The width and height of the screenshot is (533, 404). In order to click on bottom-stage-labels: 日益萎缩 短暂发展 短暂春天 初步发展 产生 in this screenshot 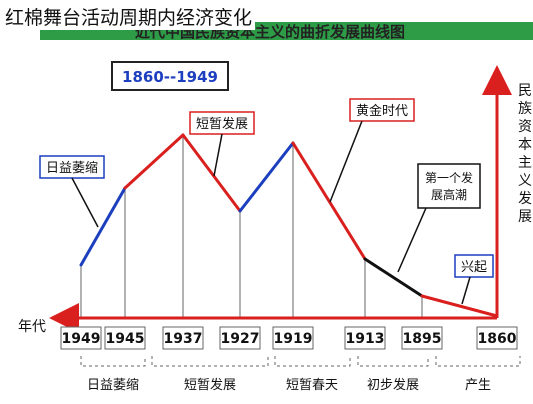, I will do `click(289, 385)`.